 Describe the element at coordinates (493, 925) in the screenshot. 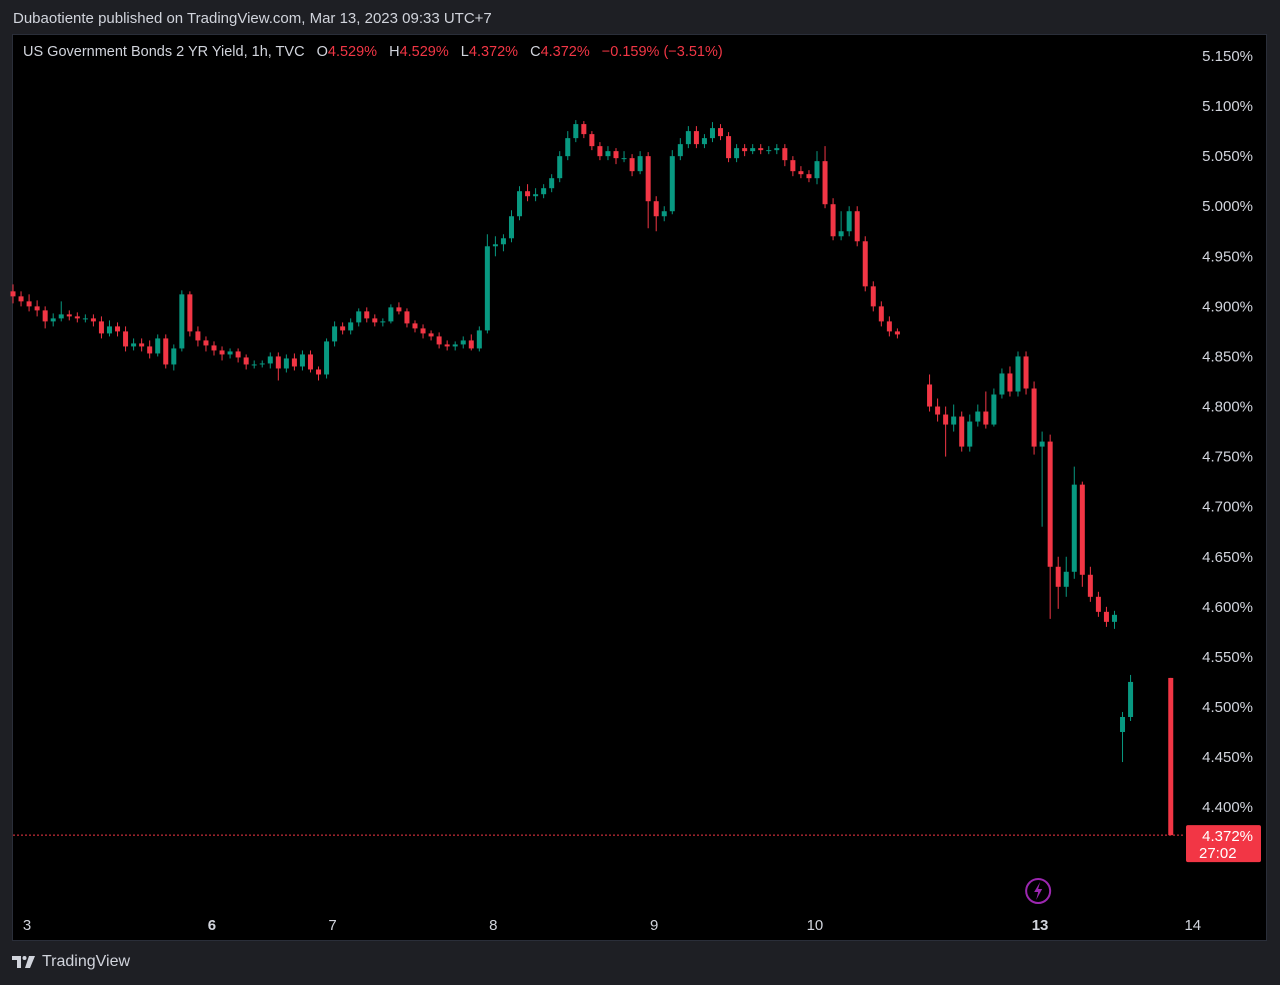

I see `x-tick-label: 8` at that location.